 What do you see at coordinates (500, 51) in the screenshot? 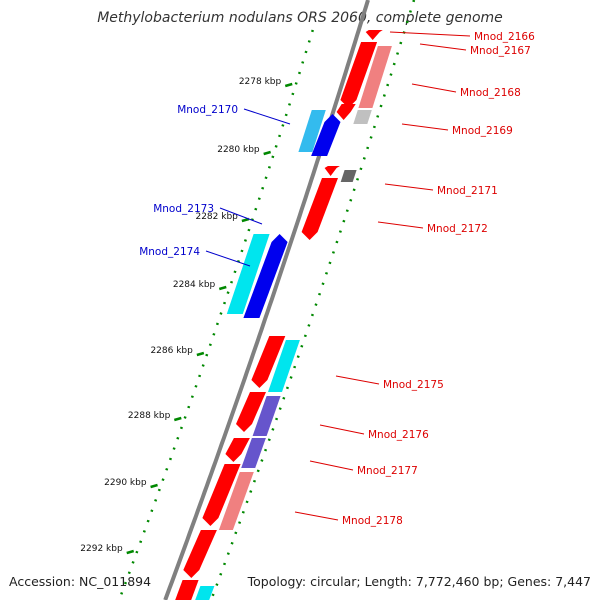
I see `gene-label: Mnod_2167` at bounding box center [500, 51].